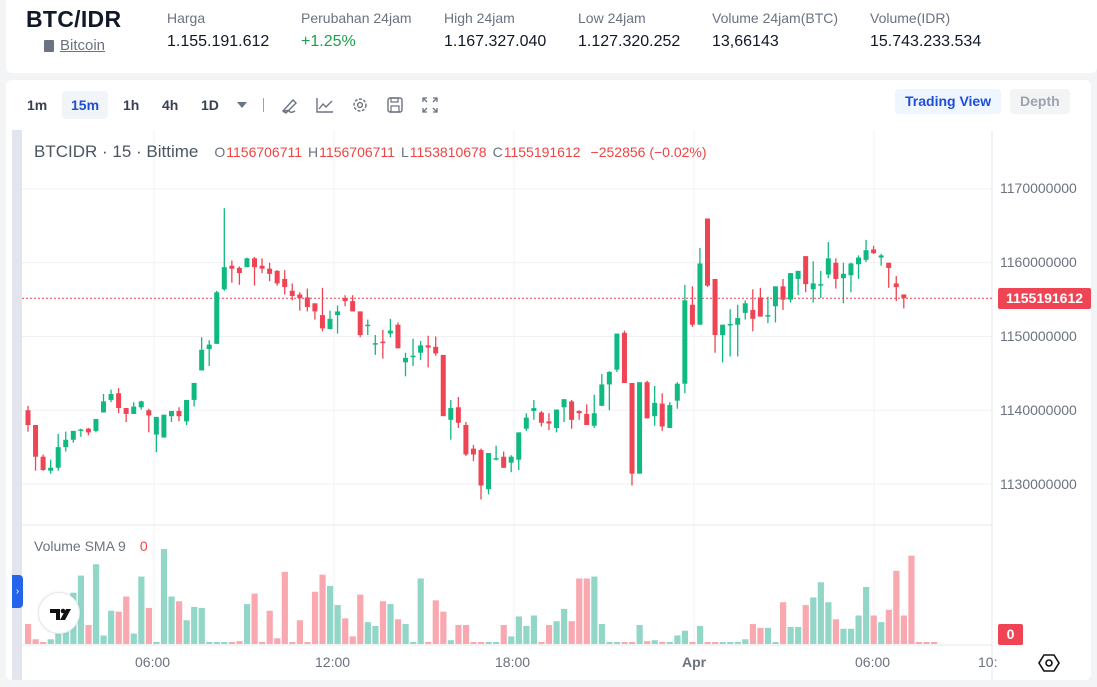 This screenshot has height=687, width=1097. Describe the element at coordinates (1038, 262) in the screenshot. I see `price-axis-label: 1160000000` at that location.